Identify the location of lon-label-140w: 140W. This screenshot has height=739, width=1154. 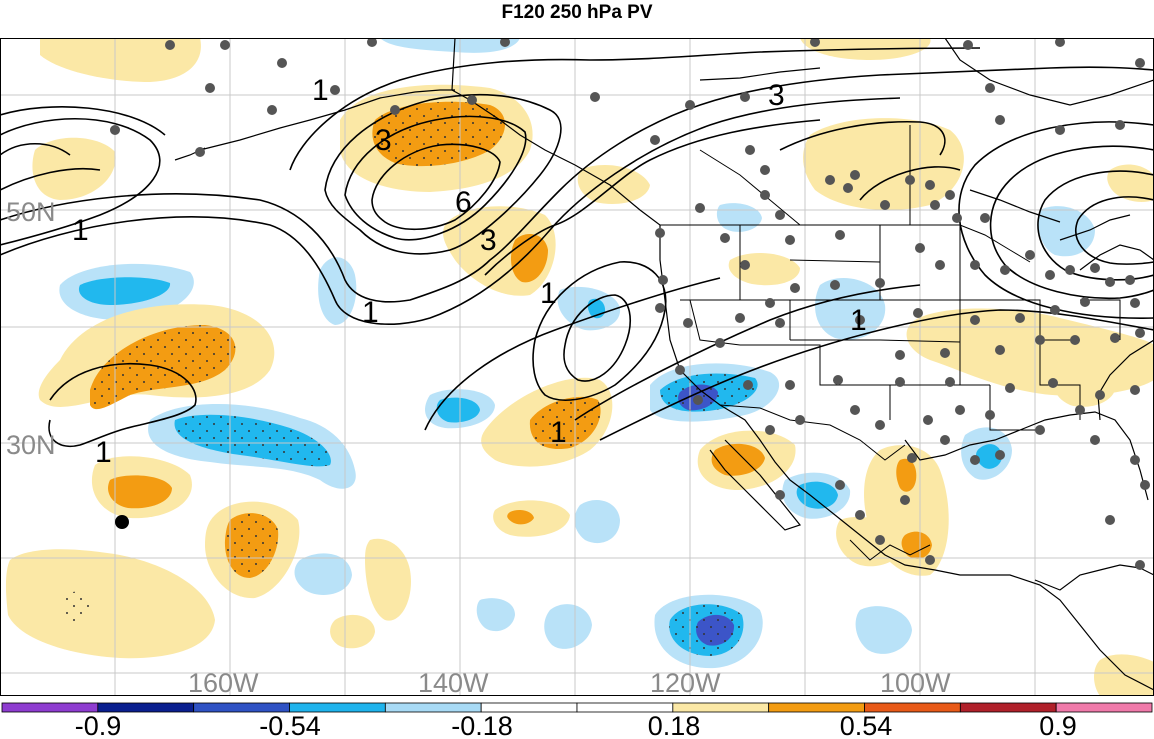
(453, 683).